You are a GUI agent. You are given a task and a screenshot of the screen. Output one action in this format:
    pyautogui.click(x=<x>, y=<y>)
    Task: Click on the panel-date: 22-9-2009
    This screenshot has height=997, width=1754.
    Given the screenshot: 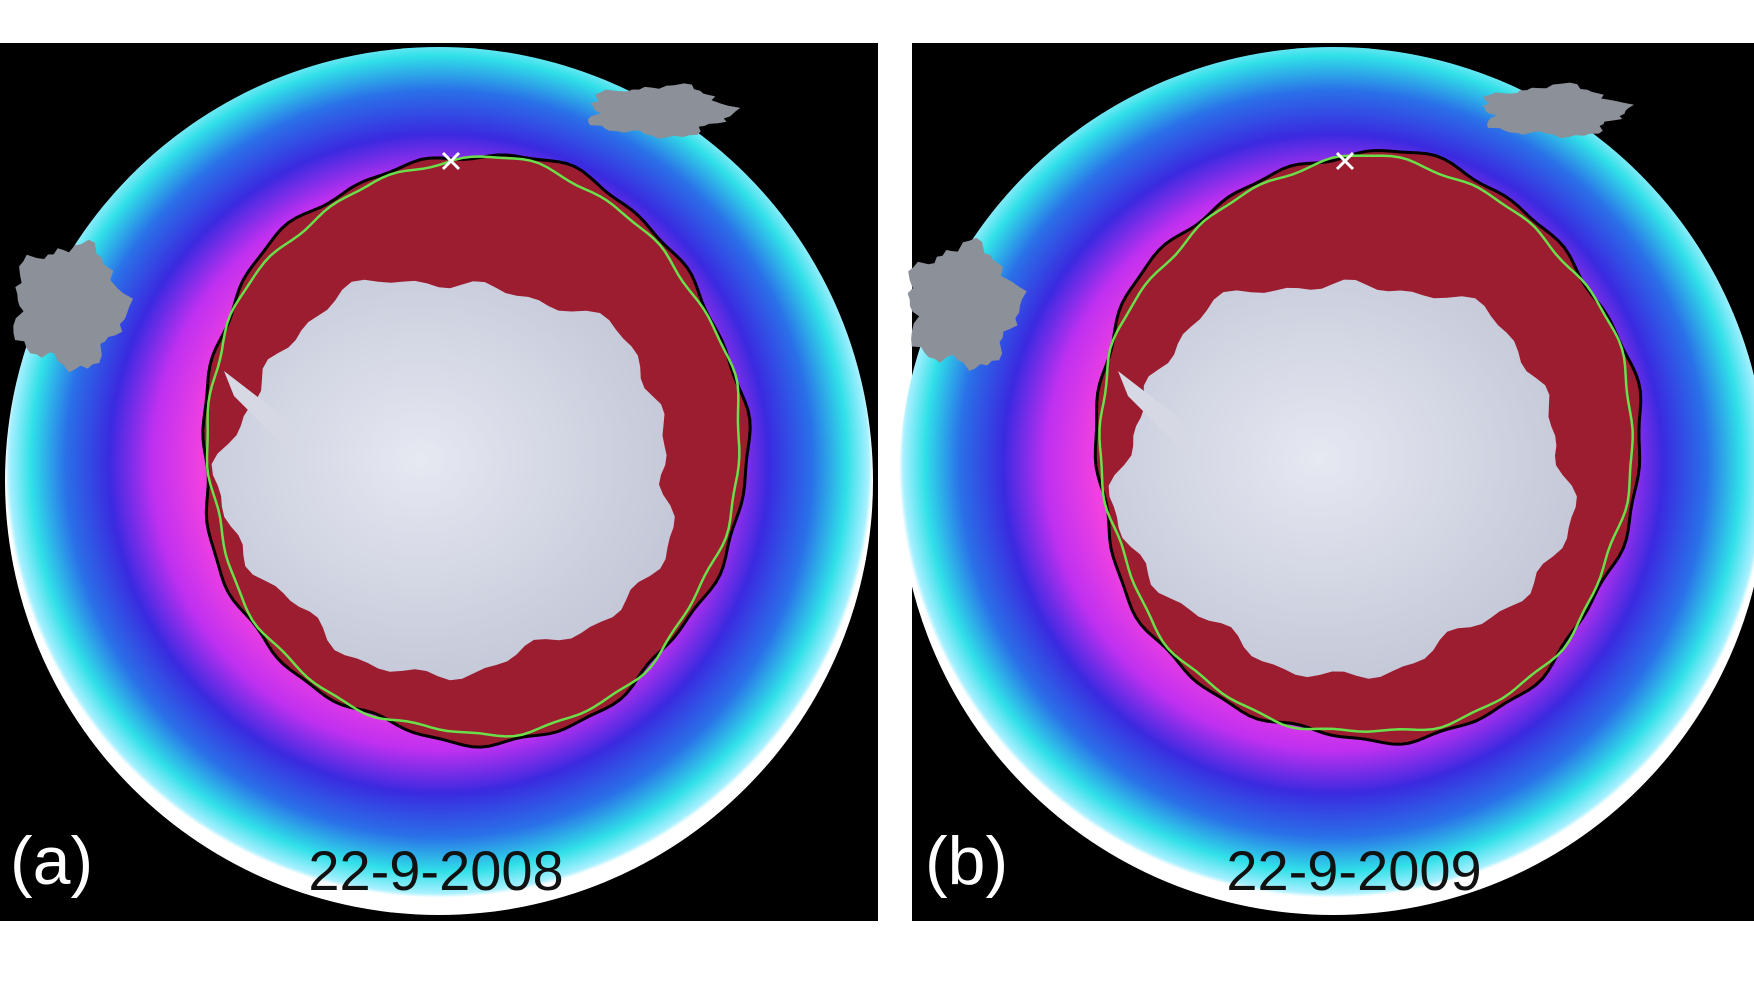 What is the action you would take?
    pyautogui.click(x=1353, y=870)
    